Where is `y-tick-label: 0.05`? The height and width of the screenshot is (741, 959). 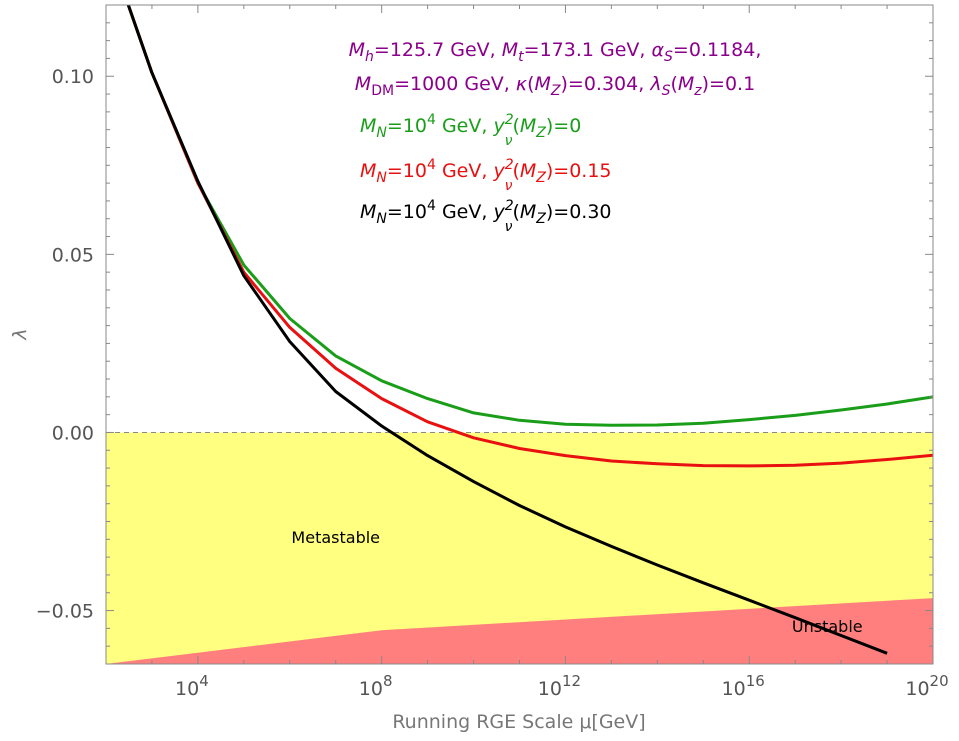 y-tick-label: 0.05 is located at coordinates (73, 255).